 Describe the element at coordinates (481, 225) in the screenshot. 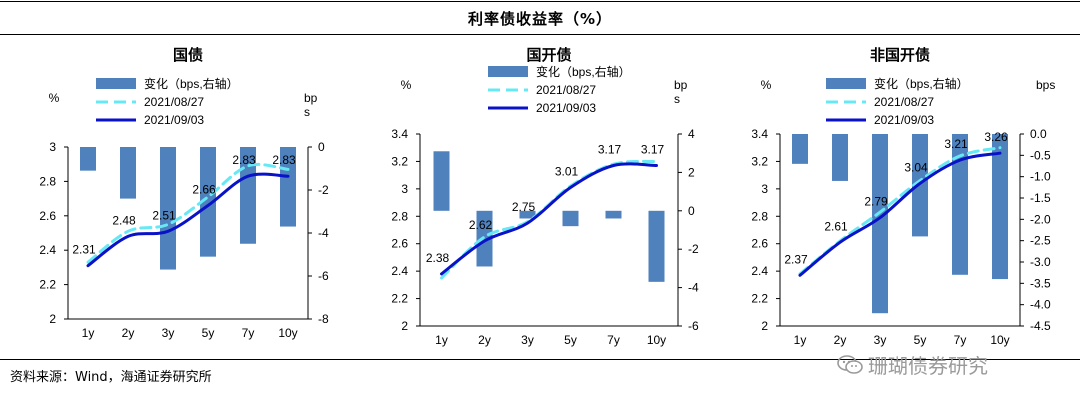

I see `data-label: 2.62` at that location.